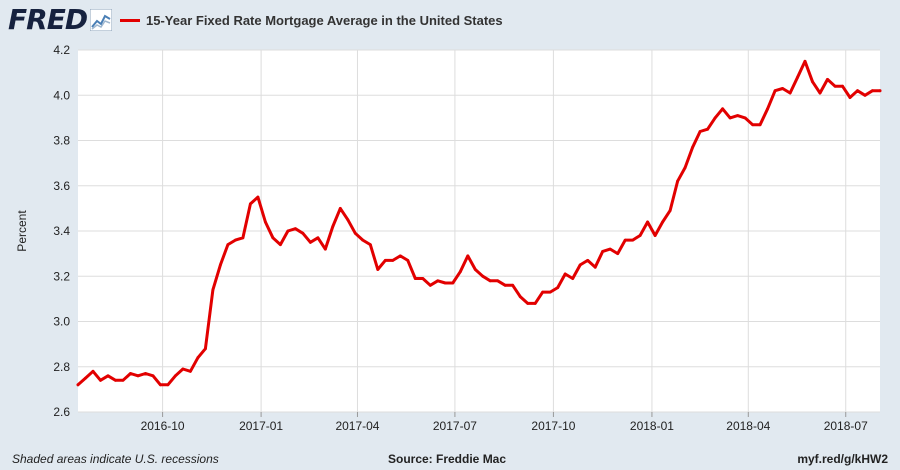 The height and width of the screenshot is (470, 900). I want to click on x-tick-label: 2017-07, so click(455, 426).